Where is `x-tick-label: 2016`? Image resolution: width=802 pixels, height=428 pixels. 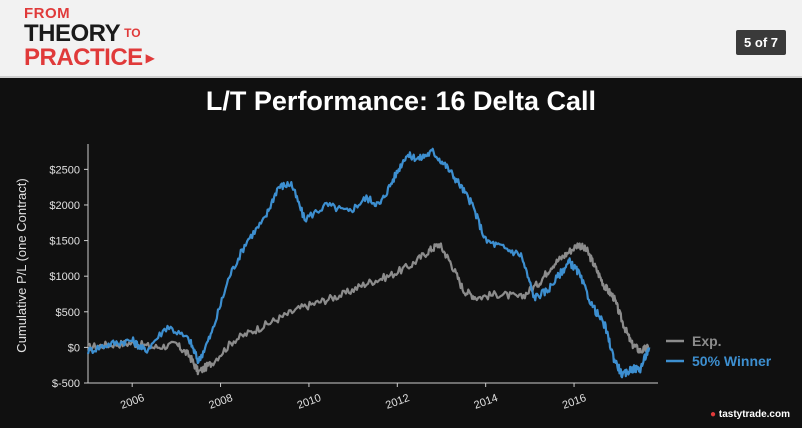 x-tick-label: 2016 is located at coordinates (574, 402).